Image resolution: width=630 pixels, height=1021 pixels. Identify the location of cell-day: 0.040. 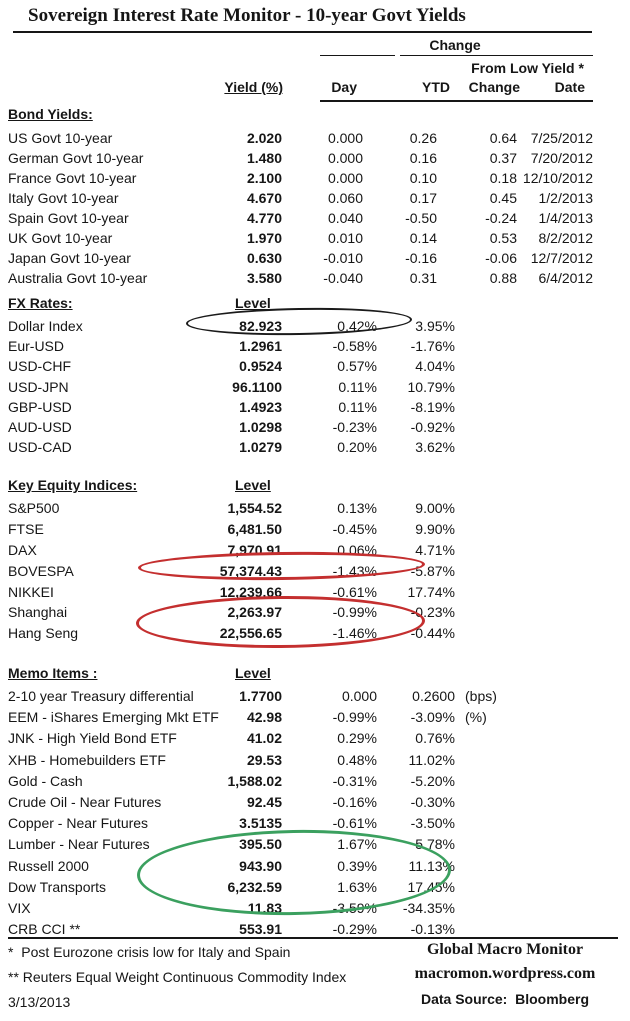
(345, 217).